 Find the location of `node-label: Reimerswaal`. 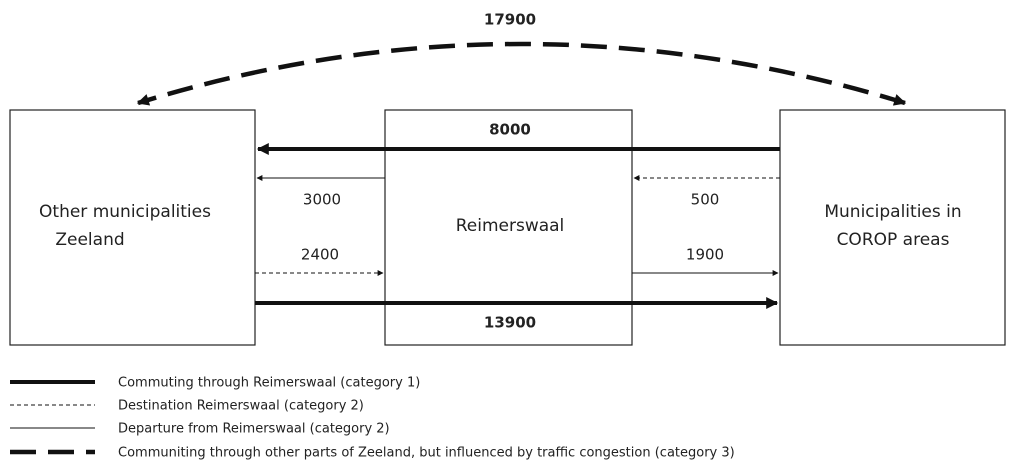

node-label: Reimerswaal is located at coordinates (510, 226).